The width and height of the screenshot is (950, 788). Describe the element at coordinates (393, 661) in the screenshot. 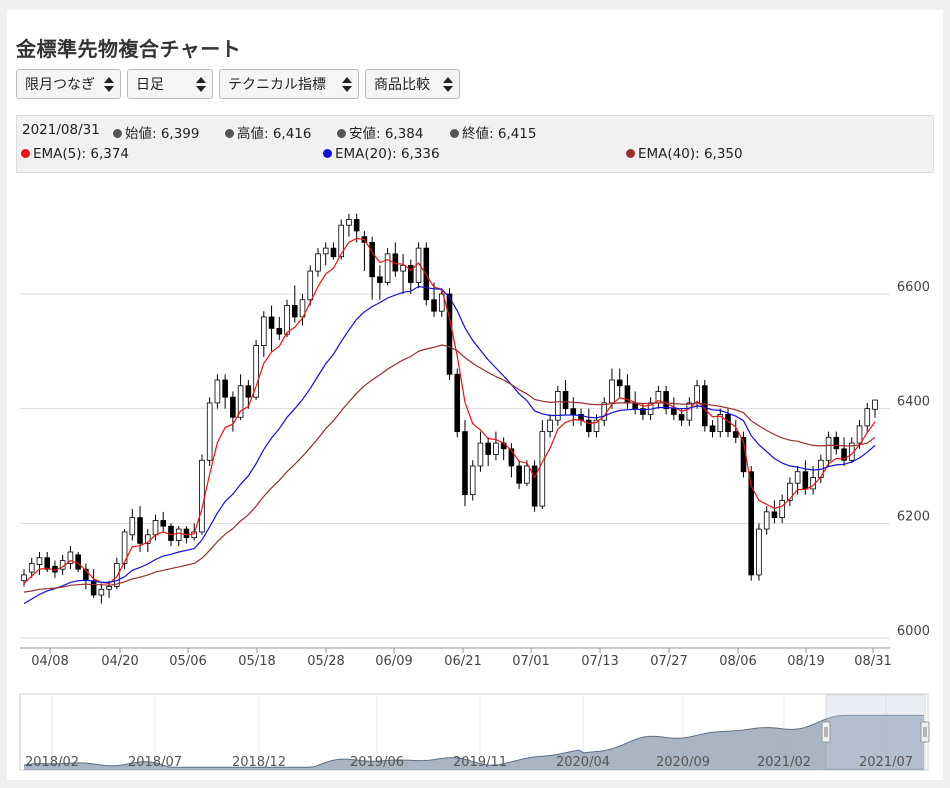

I see `x-tick-label: 06/09` at that location.